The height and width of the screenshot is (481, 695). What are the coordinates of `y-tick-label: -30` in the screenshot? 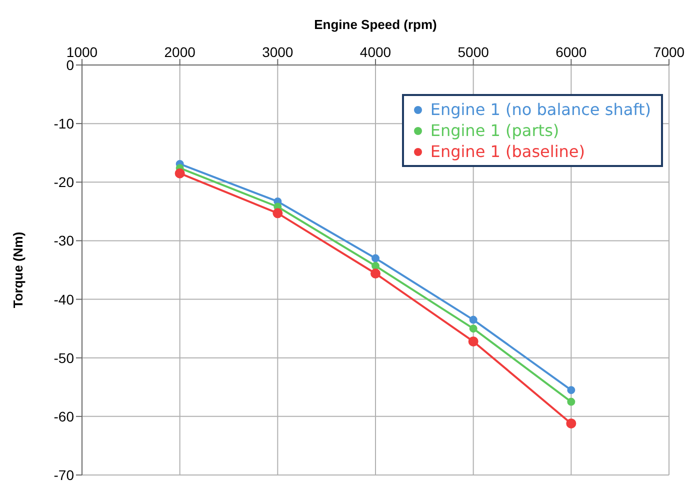 It's located at (64, 240).